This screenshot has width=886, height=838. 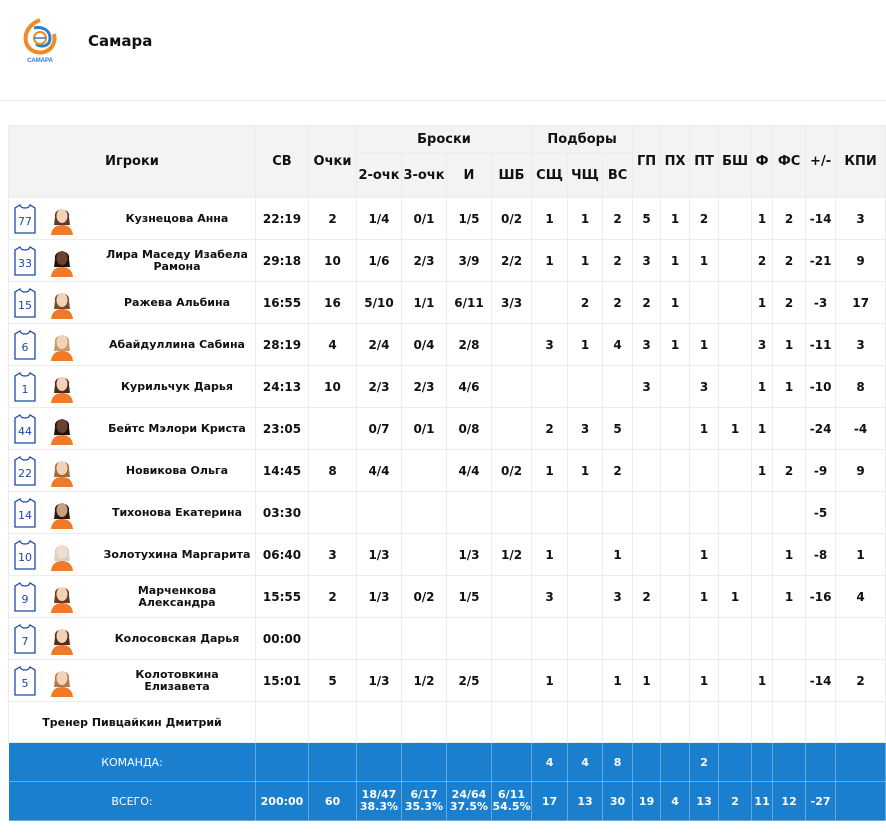 What do you see at coordinates (282, 161) in the screenshot?
I see `header-time: СВ` at bounding box center [282, 161].